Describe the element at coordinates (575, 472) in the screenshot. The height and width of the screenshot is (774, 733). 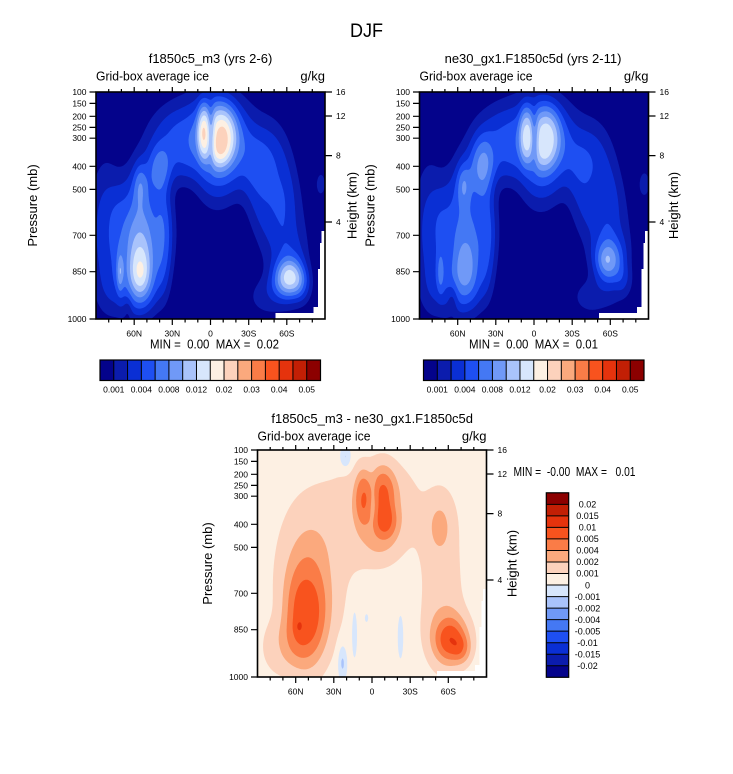
I see `svg-text: MIN = -0.00 MAX = 0.01` at that location.